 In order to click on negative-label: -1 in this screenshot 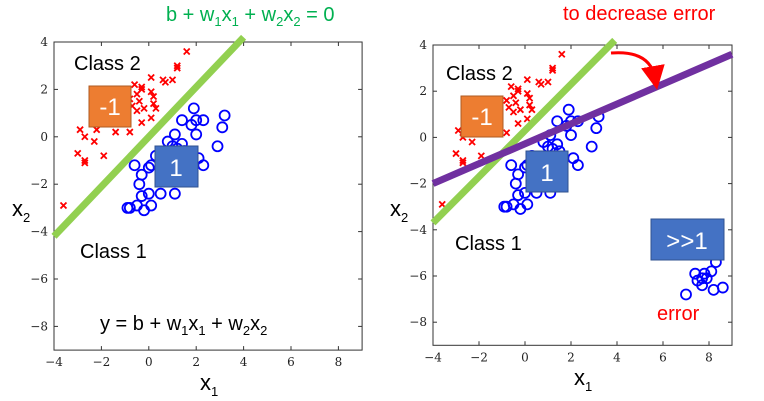, I will do `click(109, 107)`.